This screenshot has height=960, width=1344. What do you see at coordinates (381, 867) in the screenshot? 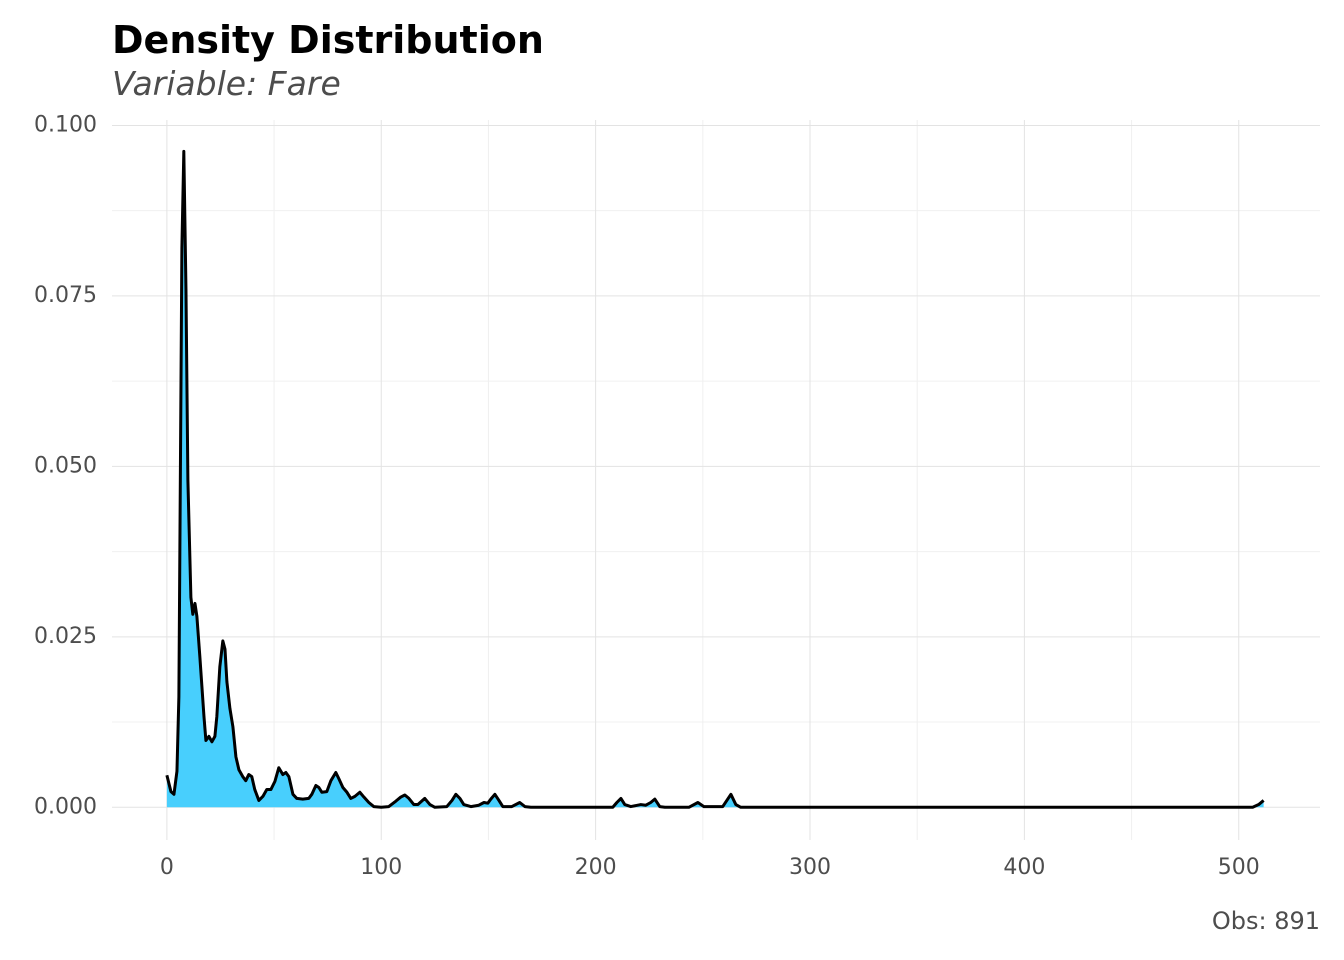
I see `x-tick-label: 100` at bounding box center [381, 867].